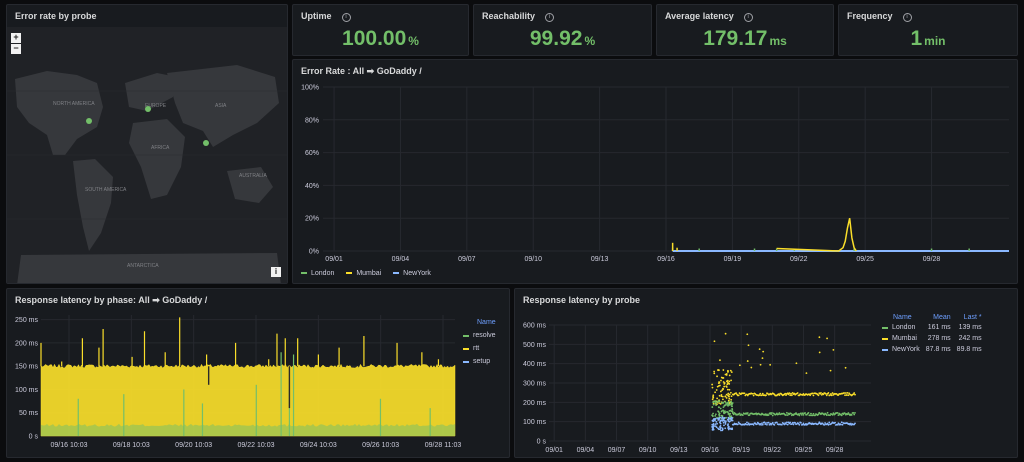 This screenshot has width=1024, height=462. I want to click on x-tick-label: 09/01, so click(554, 450).